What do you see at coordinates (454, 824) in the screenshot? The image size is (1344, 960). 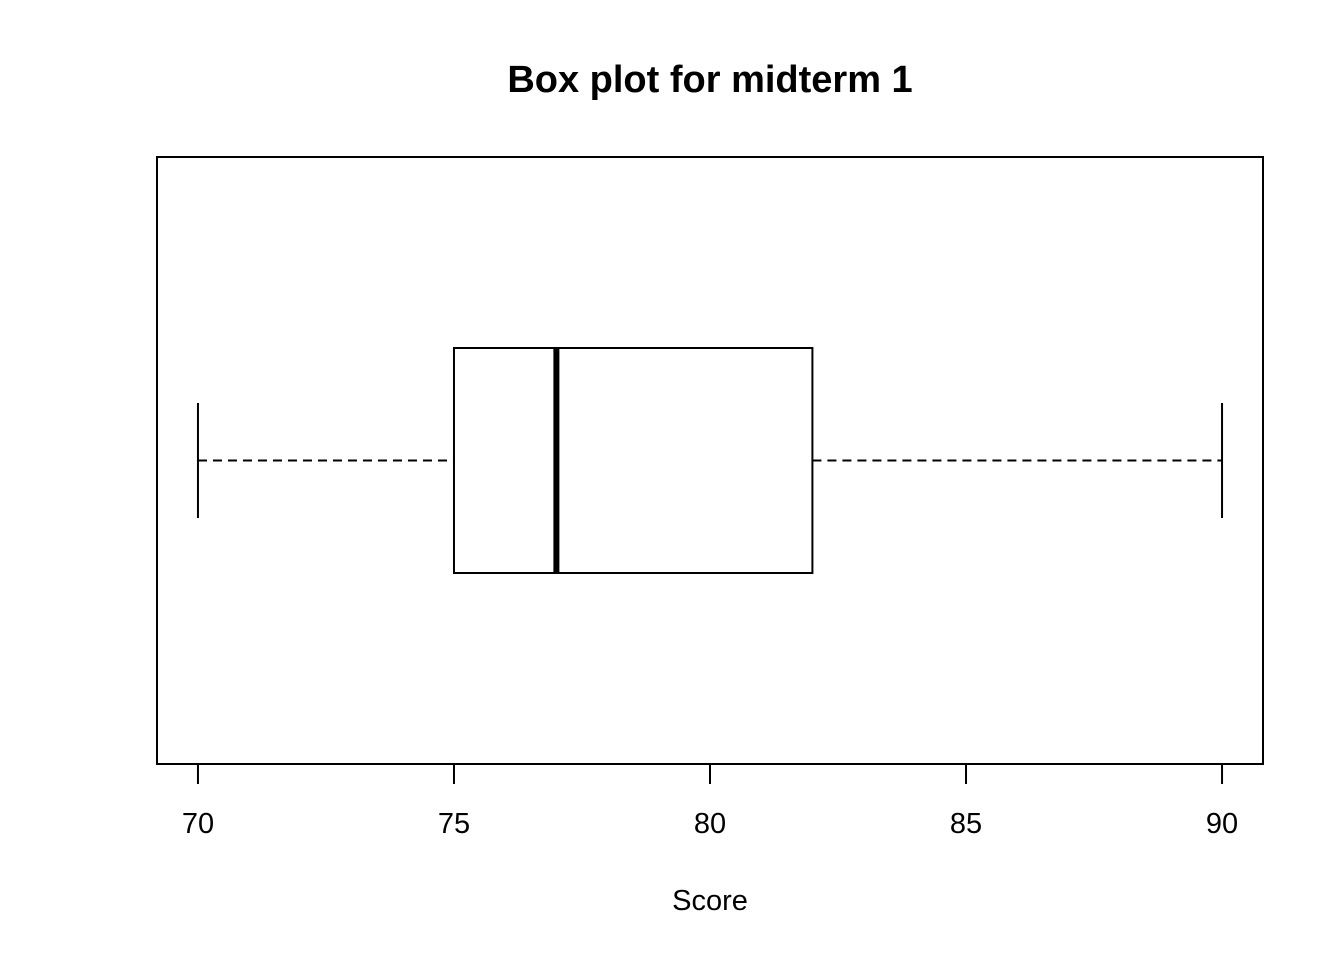 I see `x-tick-label: 75` at bounding box center [454, 824].